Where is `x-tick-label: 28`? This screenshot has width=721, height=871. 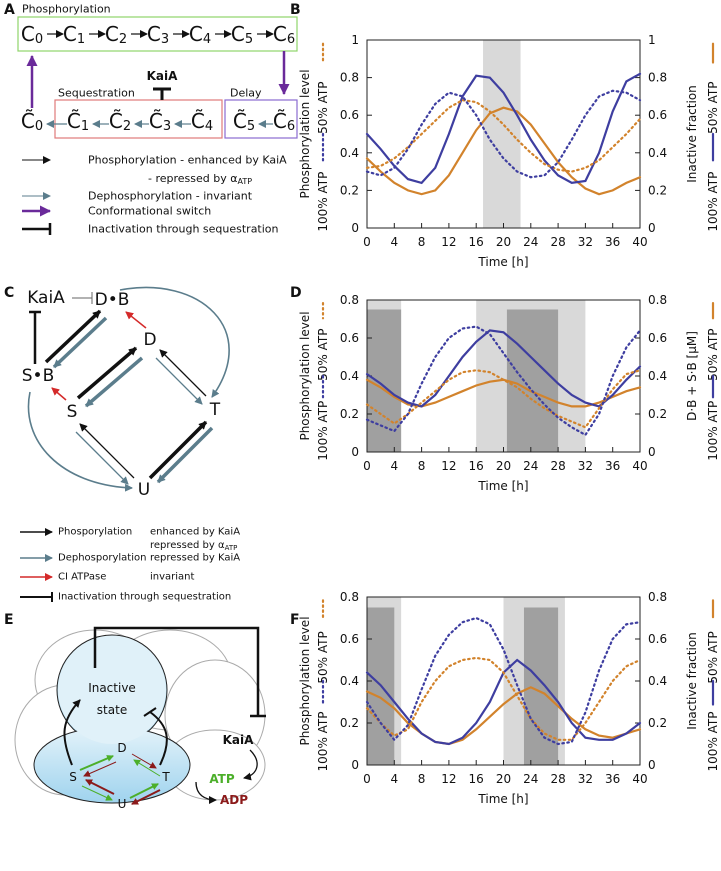
x-tick-label: 28 is located at coordinates (557, 779).